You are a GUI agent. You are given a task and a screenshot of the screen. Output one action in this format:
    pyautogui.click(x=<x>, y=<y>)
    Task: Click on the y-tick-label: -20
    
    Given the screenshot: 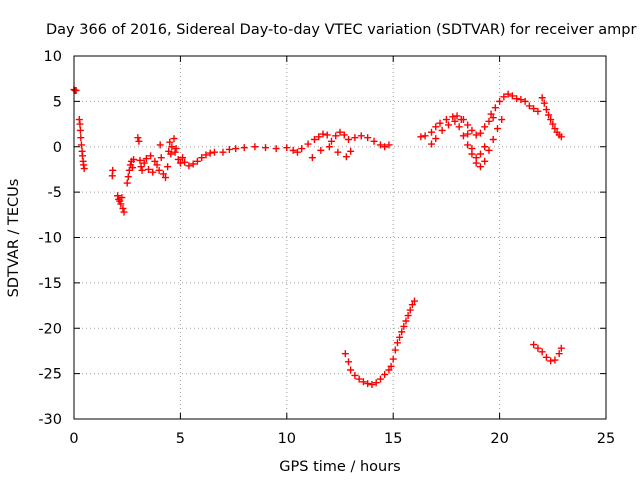 What is the action you would take?
    pyautogui.click(x=50, y=329)
    